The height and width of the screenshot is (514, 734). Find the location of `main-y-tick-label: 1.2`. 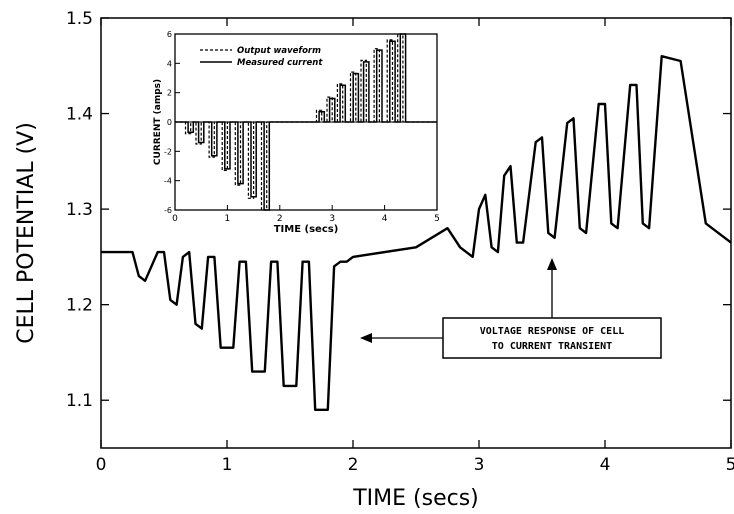

main-y-tick-label: 1.2 is located at coordinates (79, 306).